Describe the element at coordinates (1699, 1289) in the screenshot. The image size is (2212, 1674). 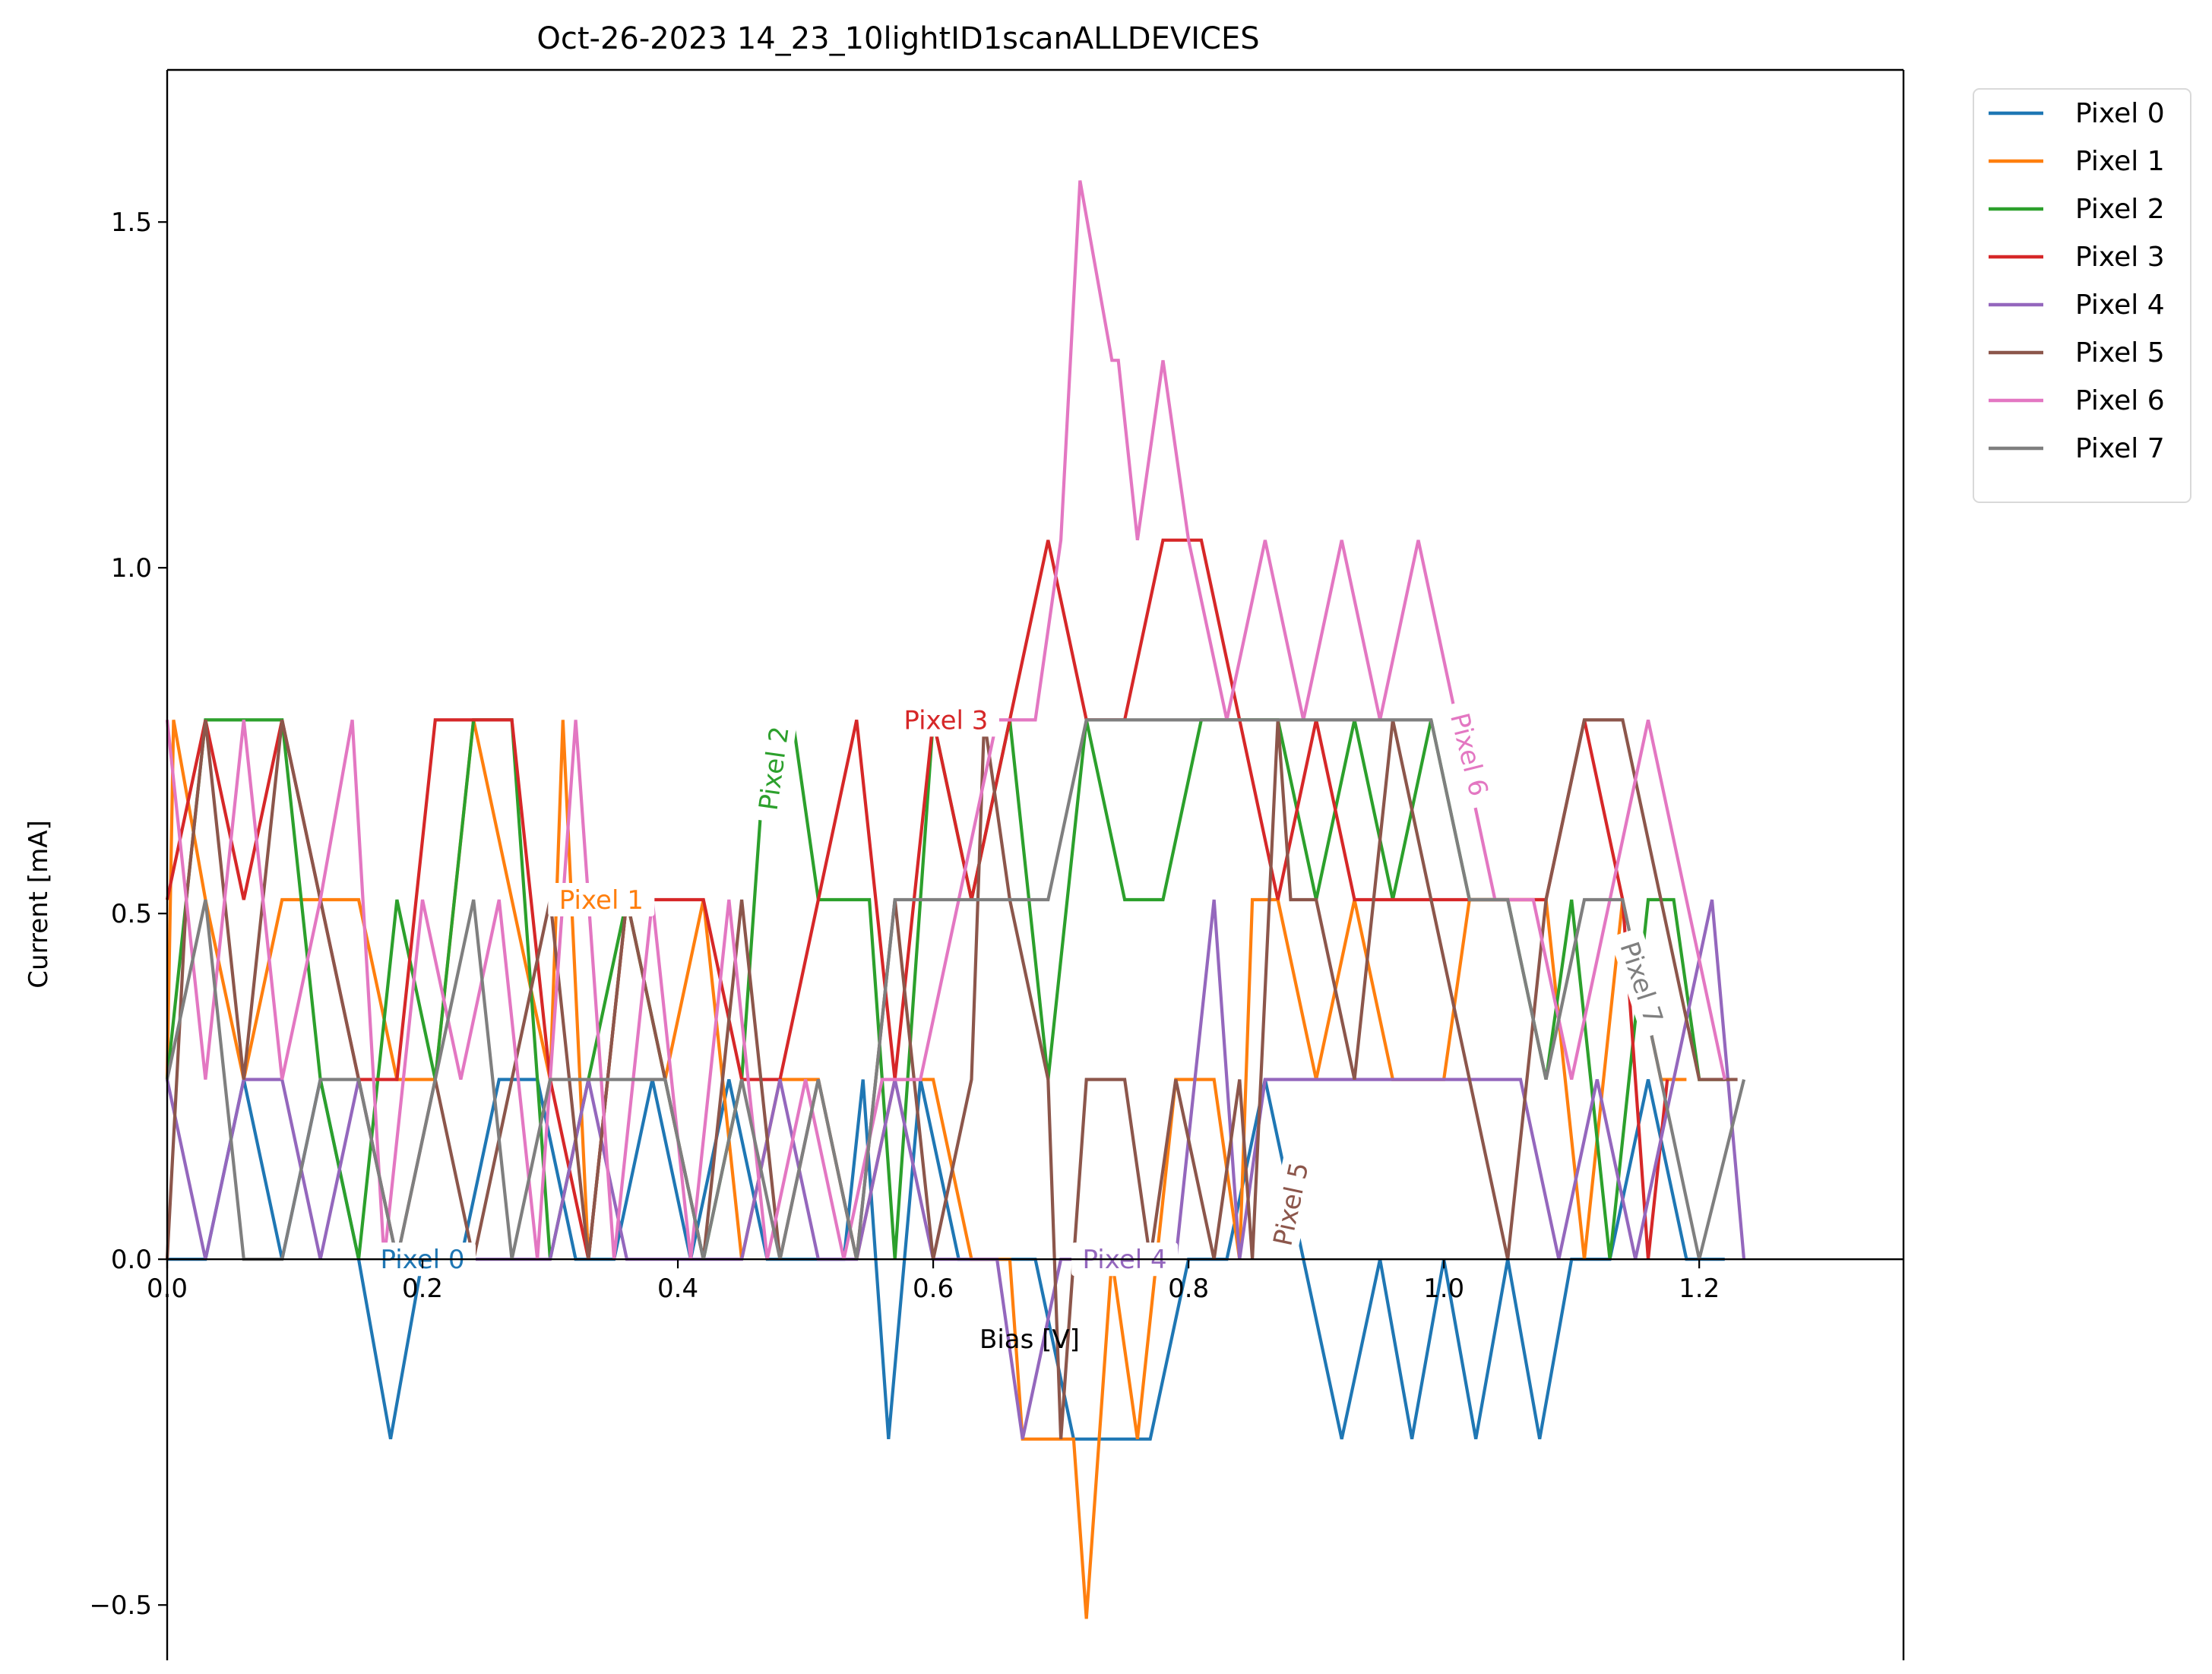
I see `x-tick-label: 1.2` at that location.